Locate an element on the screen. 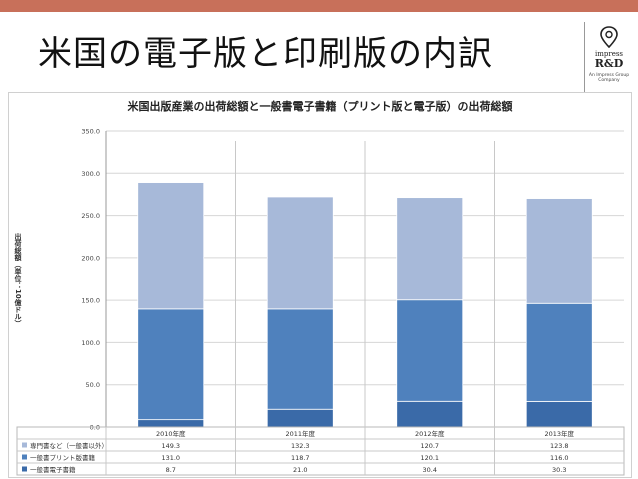 The width and height of the screenshot is (638, 479). data-label: 132.3 is located at coordinates (300, 446).